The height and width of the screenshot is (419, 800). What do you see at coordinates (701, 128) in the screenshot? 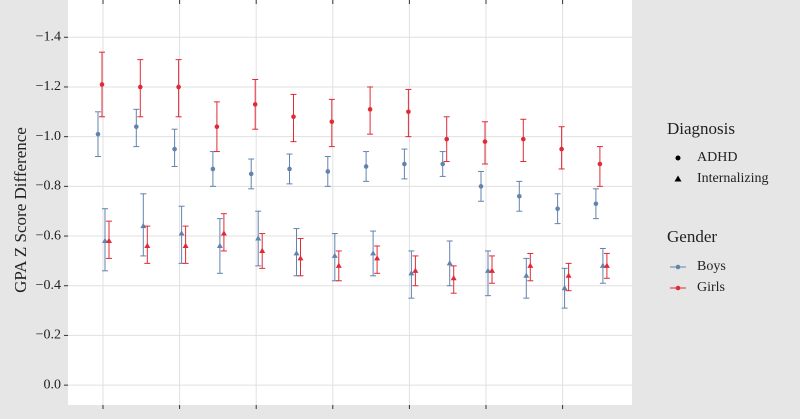
I see `legend-title: Diagnosis` at bounding box center [701, 128].